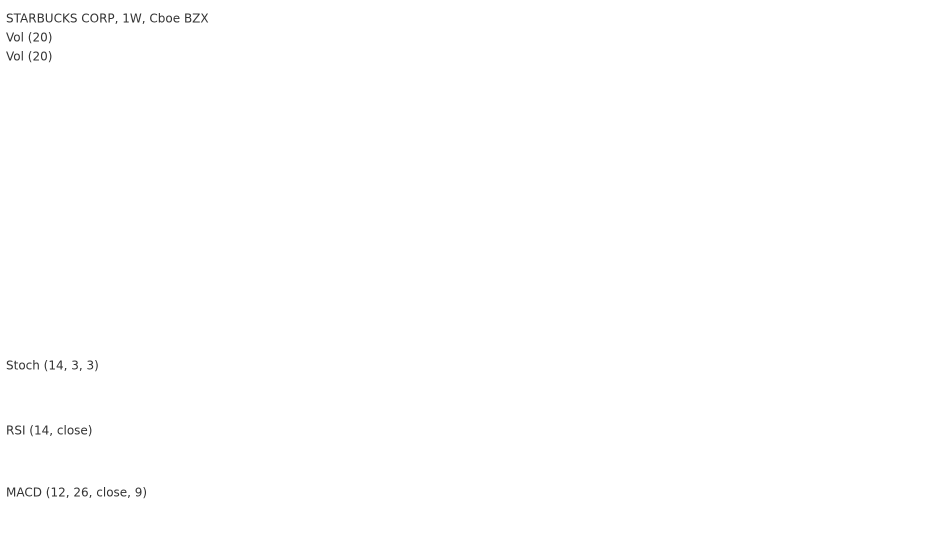 This screenshot has height=550, width=932. Describe the element at coordinates (49, 431) in the screenshot. I see `pane-title: RSI (14, close)` at that location.